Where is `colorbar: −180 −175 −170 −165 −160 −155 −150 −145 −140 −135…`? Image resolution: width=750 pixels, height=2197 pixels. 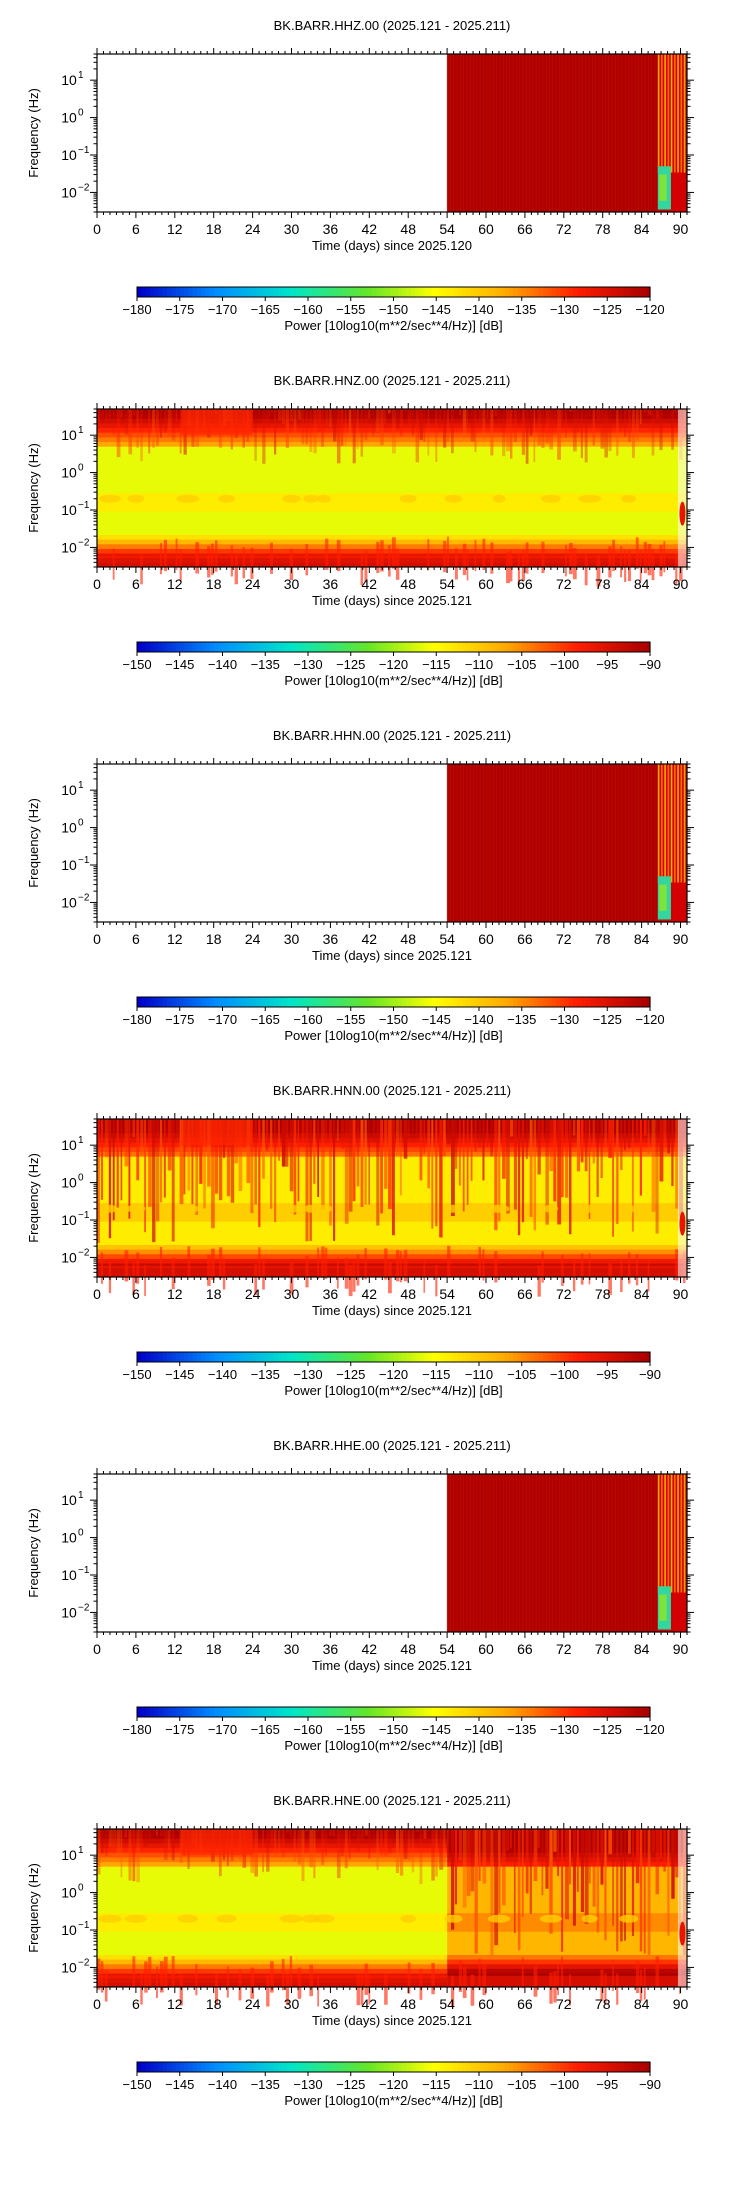 colorbar: −180 −175 −170 −165 −160 −155 −150 −145 −140 −135… is located at coordinates (393, 1019).